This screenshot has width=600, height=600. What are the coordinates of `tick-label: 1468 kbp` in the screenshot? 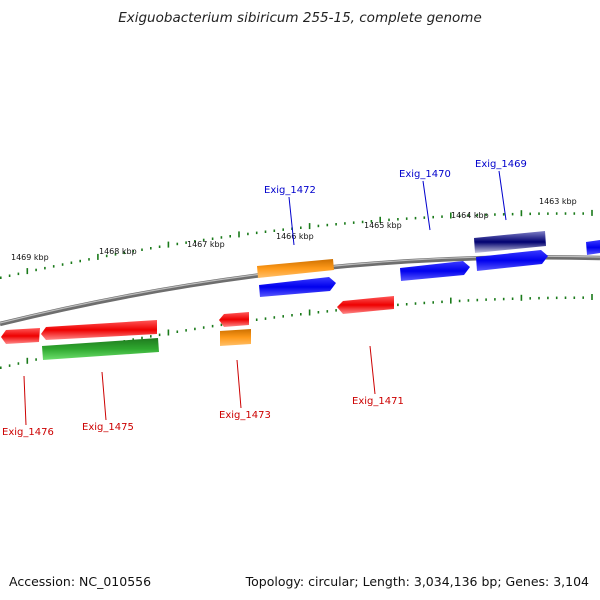 It's located at (118, 251).